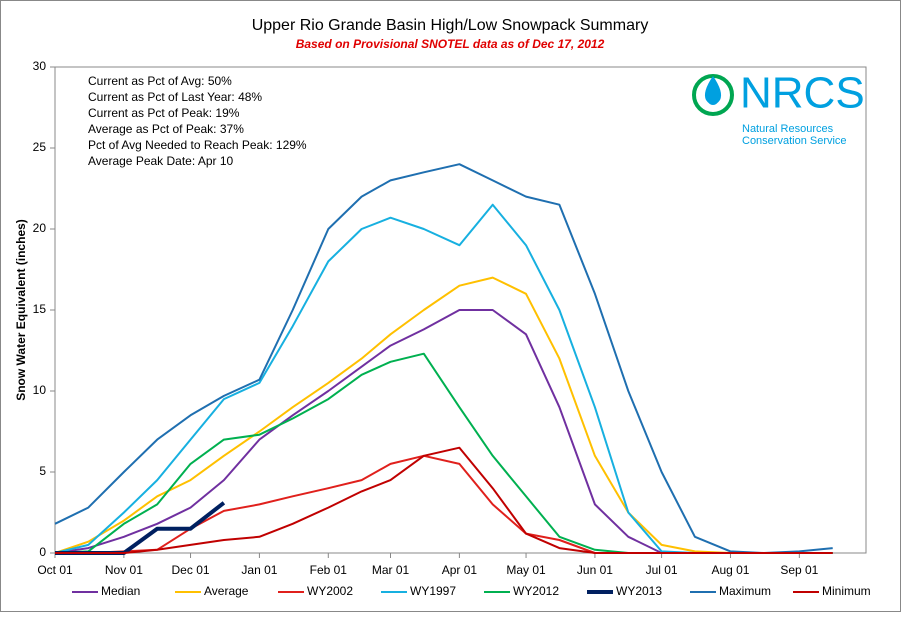 This screenshot has width=902, height=618. Describe the element at coordinates (40, 390) in the screenshot. I see `y-tick-label: 10` at that location.